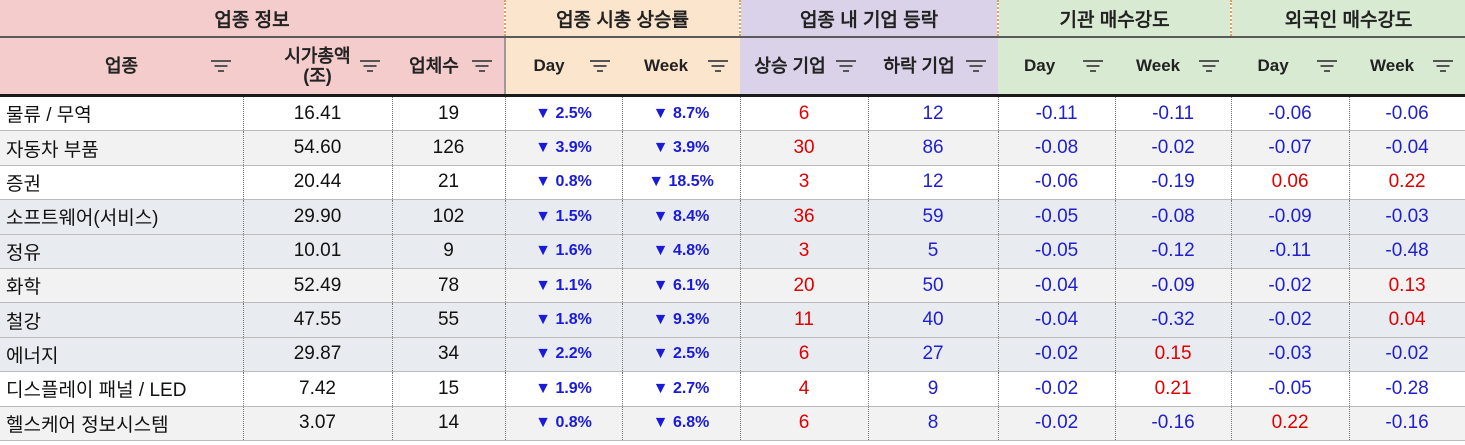 This screenshot has height=445, width=1465. What do you see at coordinates (122, 355) in the screenshot?
I see `cell-sector: 에너지` at bounding box center [122, 355].